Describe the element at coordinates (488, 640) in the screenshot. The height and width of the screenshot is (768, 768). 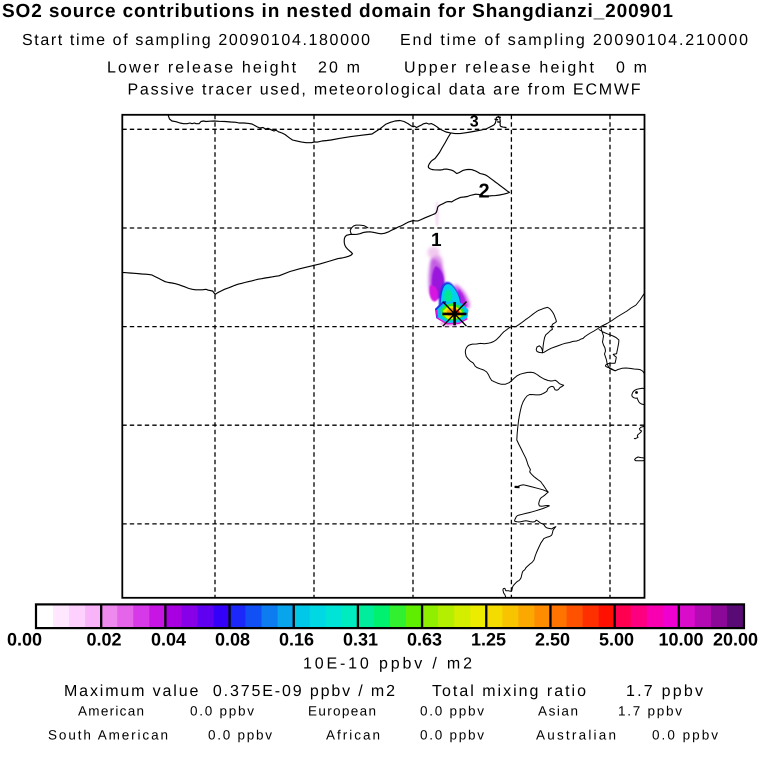
I see `svg-text: 1.25` at that location.